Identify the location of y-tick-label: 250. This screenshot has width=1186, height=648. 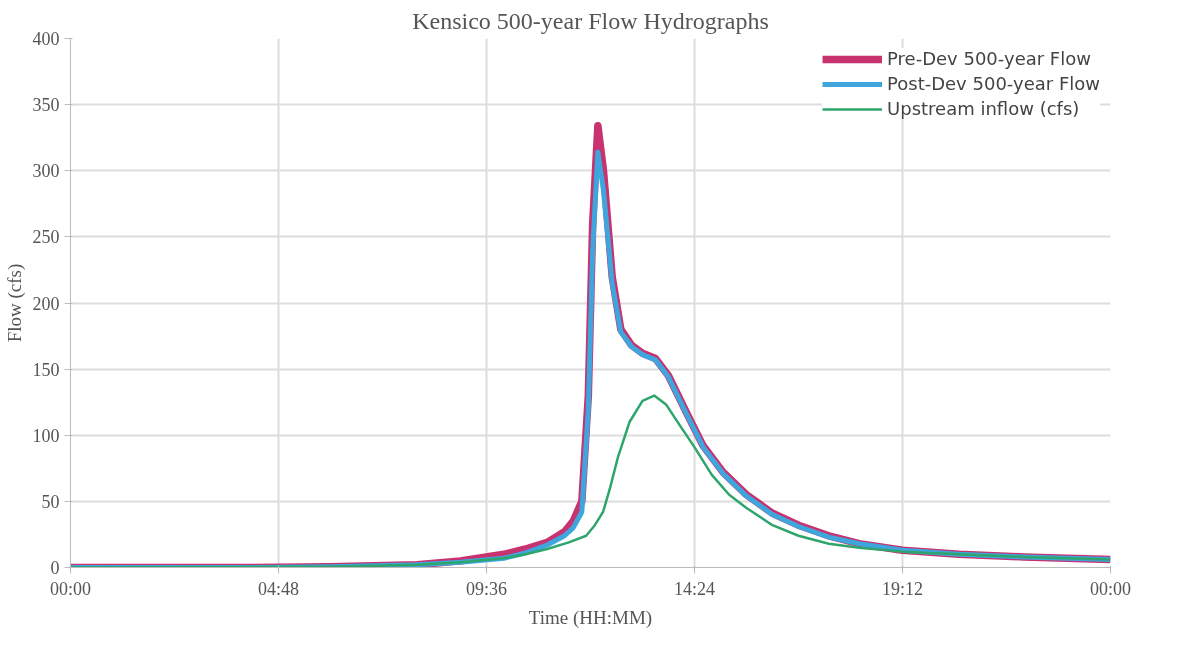
(46, 237).